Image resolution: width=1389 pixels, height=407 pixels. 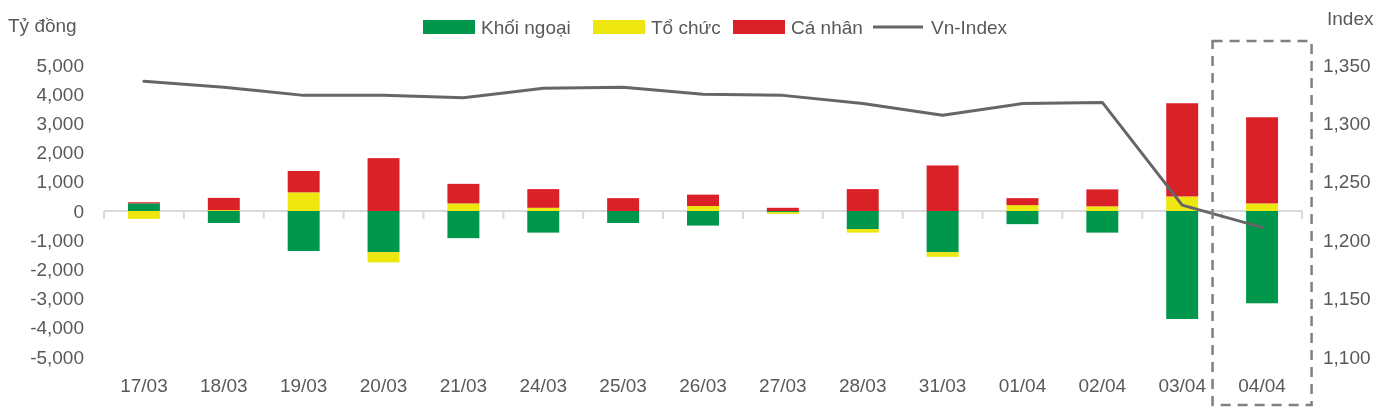 I want to click on y2-tick-label: 1,100, so click(x=1347, y=357).